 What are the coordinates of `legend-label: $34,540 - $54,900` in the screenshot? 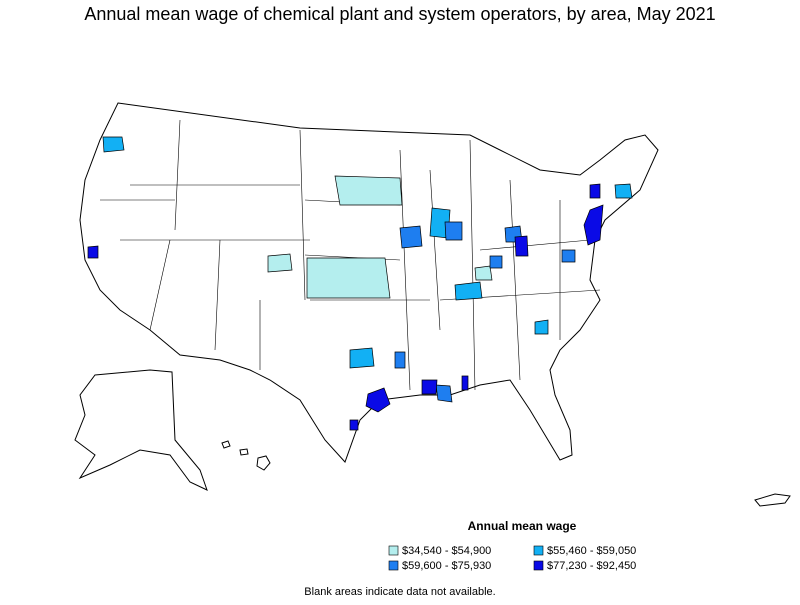 It's located at (446, 551).